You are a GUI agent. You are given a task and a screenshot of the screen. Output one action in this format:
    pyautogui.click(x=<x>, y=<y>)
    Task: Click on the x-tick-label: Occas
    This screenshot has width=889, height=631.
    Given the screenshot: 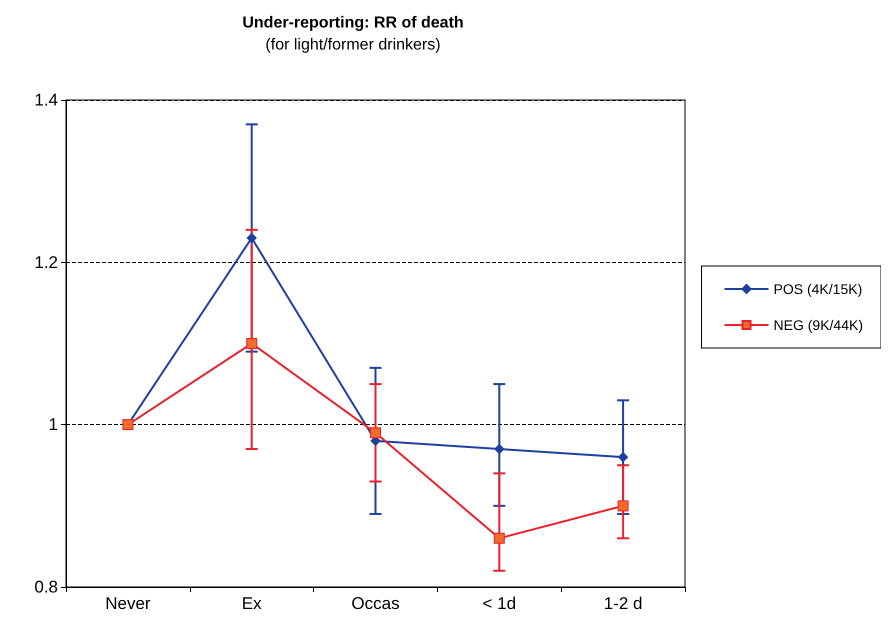 What is the action you would take?
    pyautogui.click(x=375, y=603)
    